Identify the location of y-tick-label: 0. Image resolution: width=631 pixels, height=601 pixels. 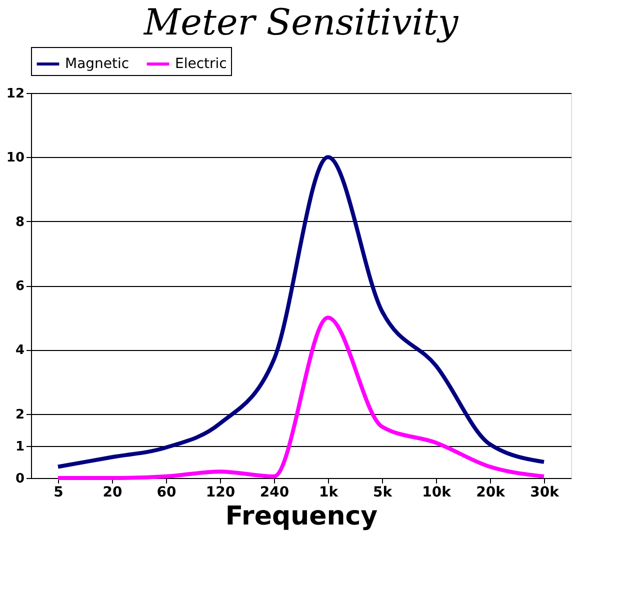
(19, 479).